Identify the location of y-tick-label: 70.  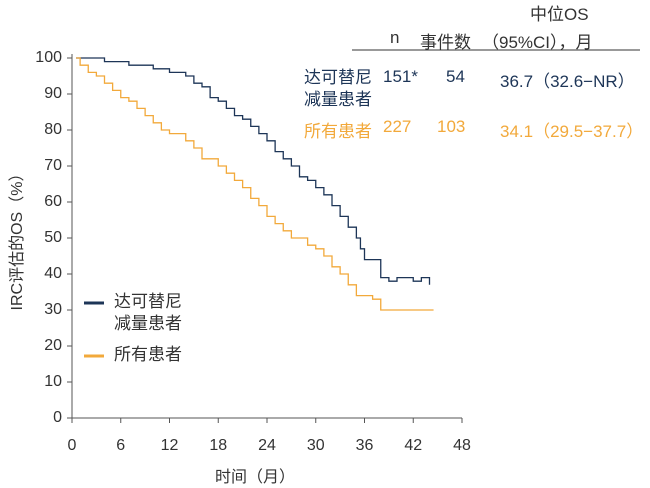
(53, 165).